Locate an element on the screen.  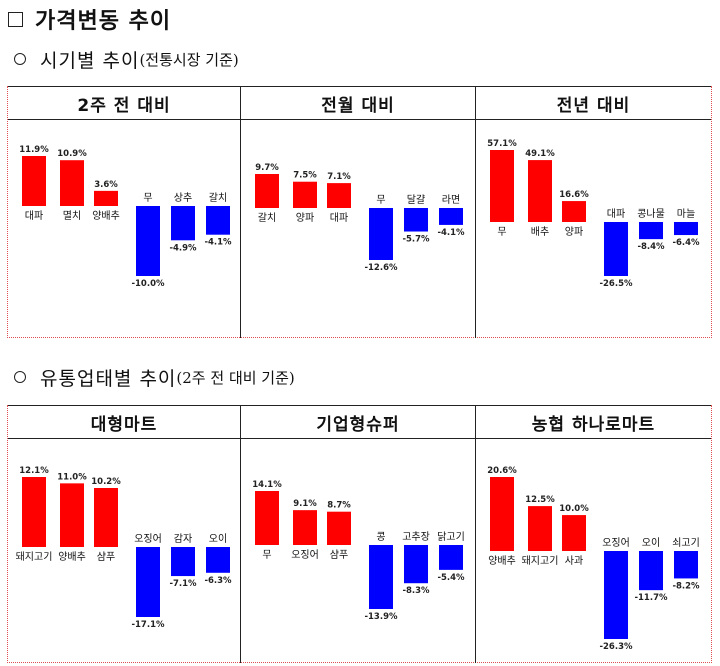
data-label: -6.3% is located at coordinates (218, 581).